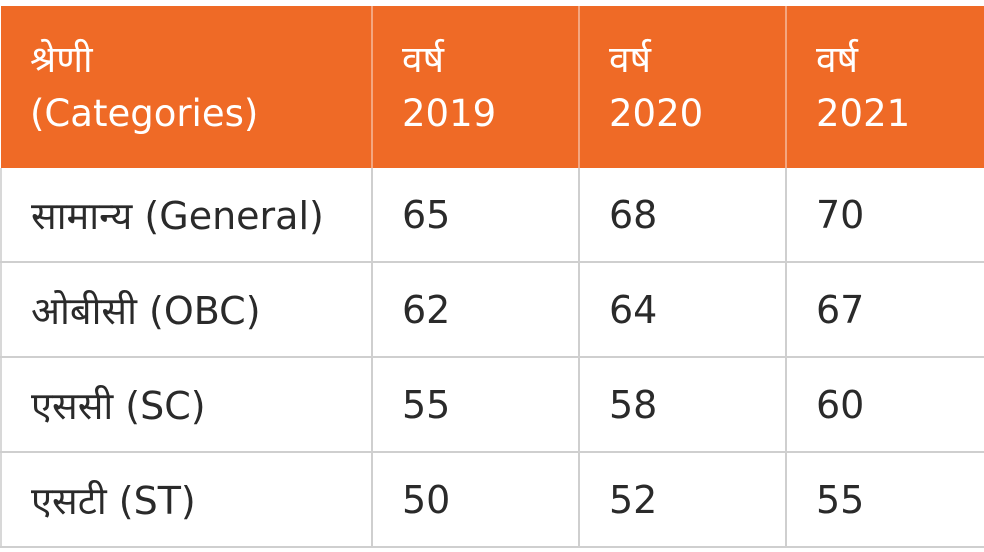 The width and height of the screenshot is (984, 552). I want to click on header-category-english: (Categories), so click(144, 113).